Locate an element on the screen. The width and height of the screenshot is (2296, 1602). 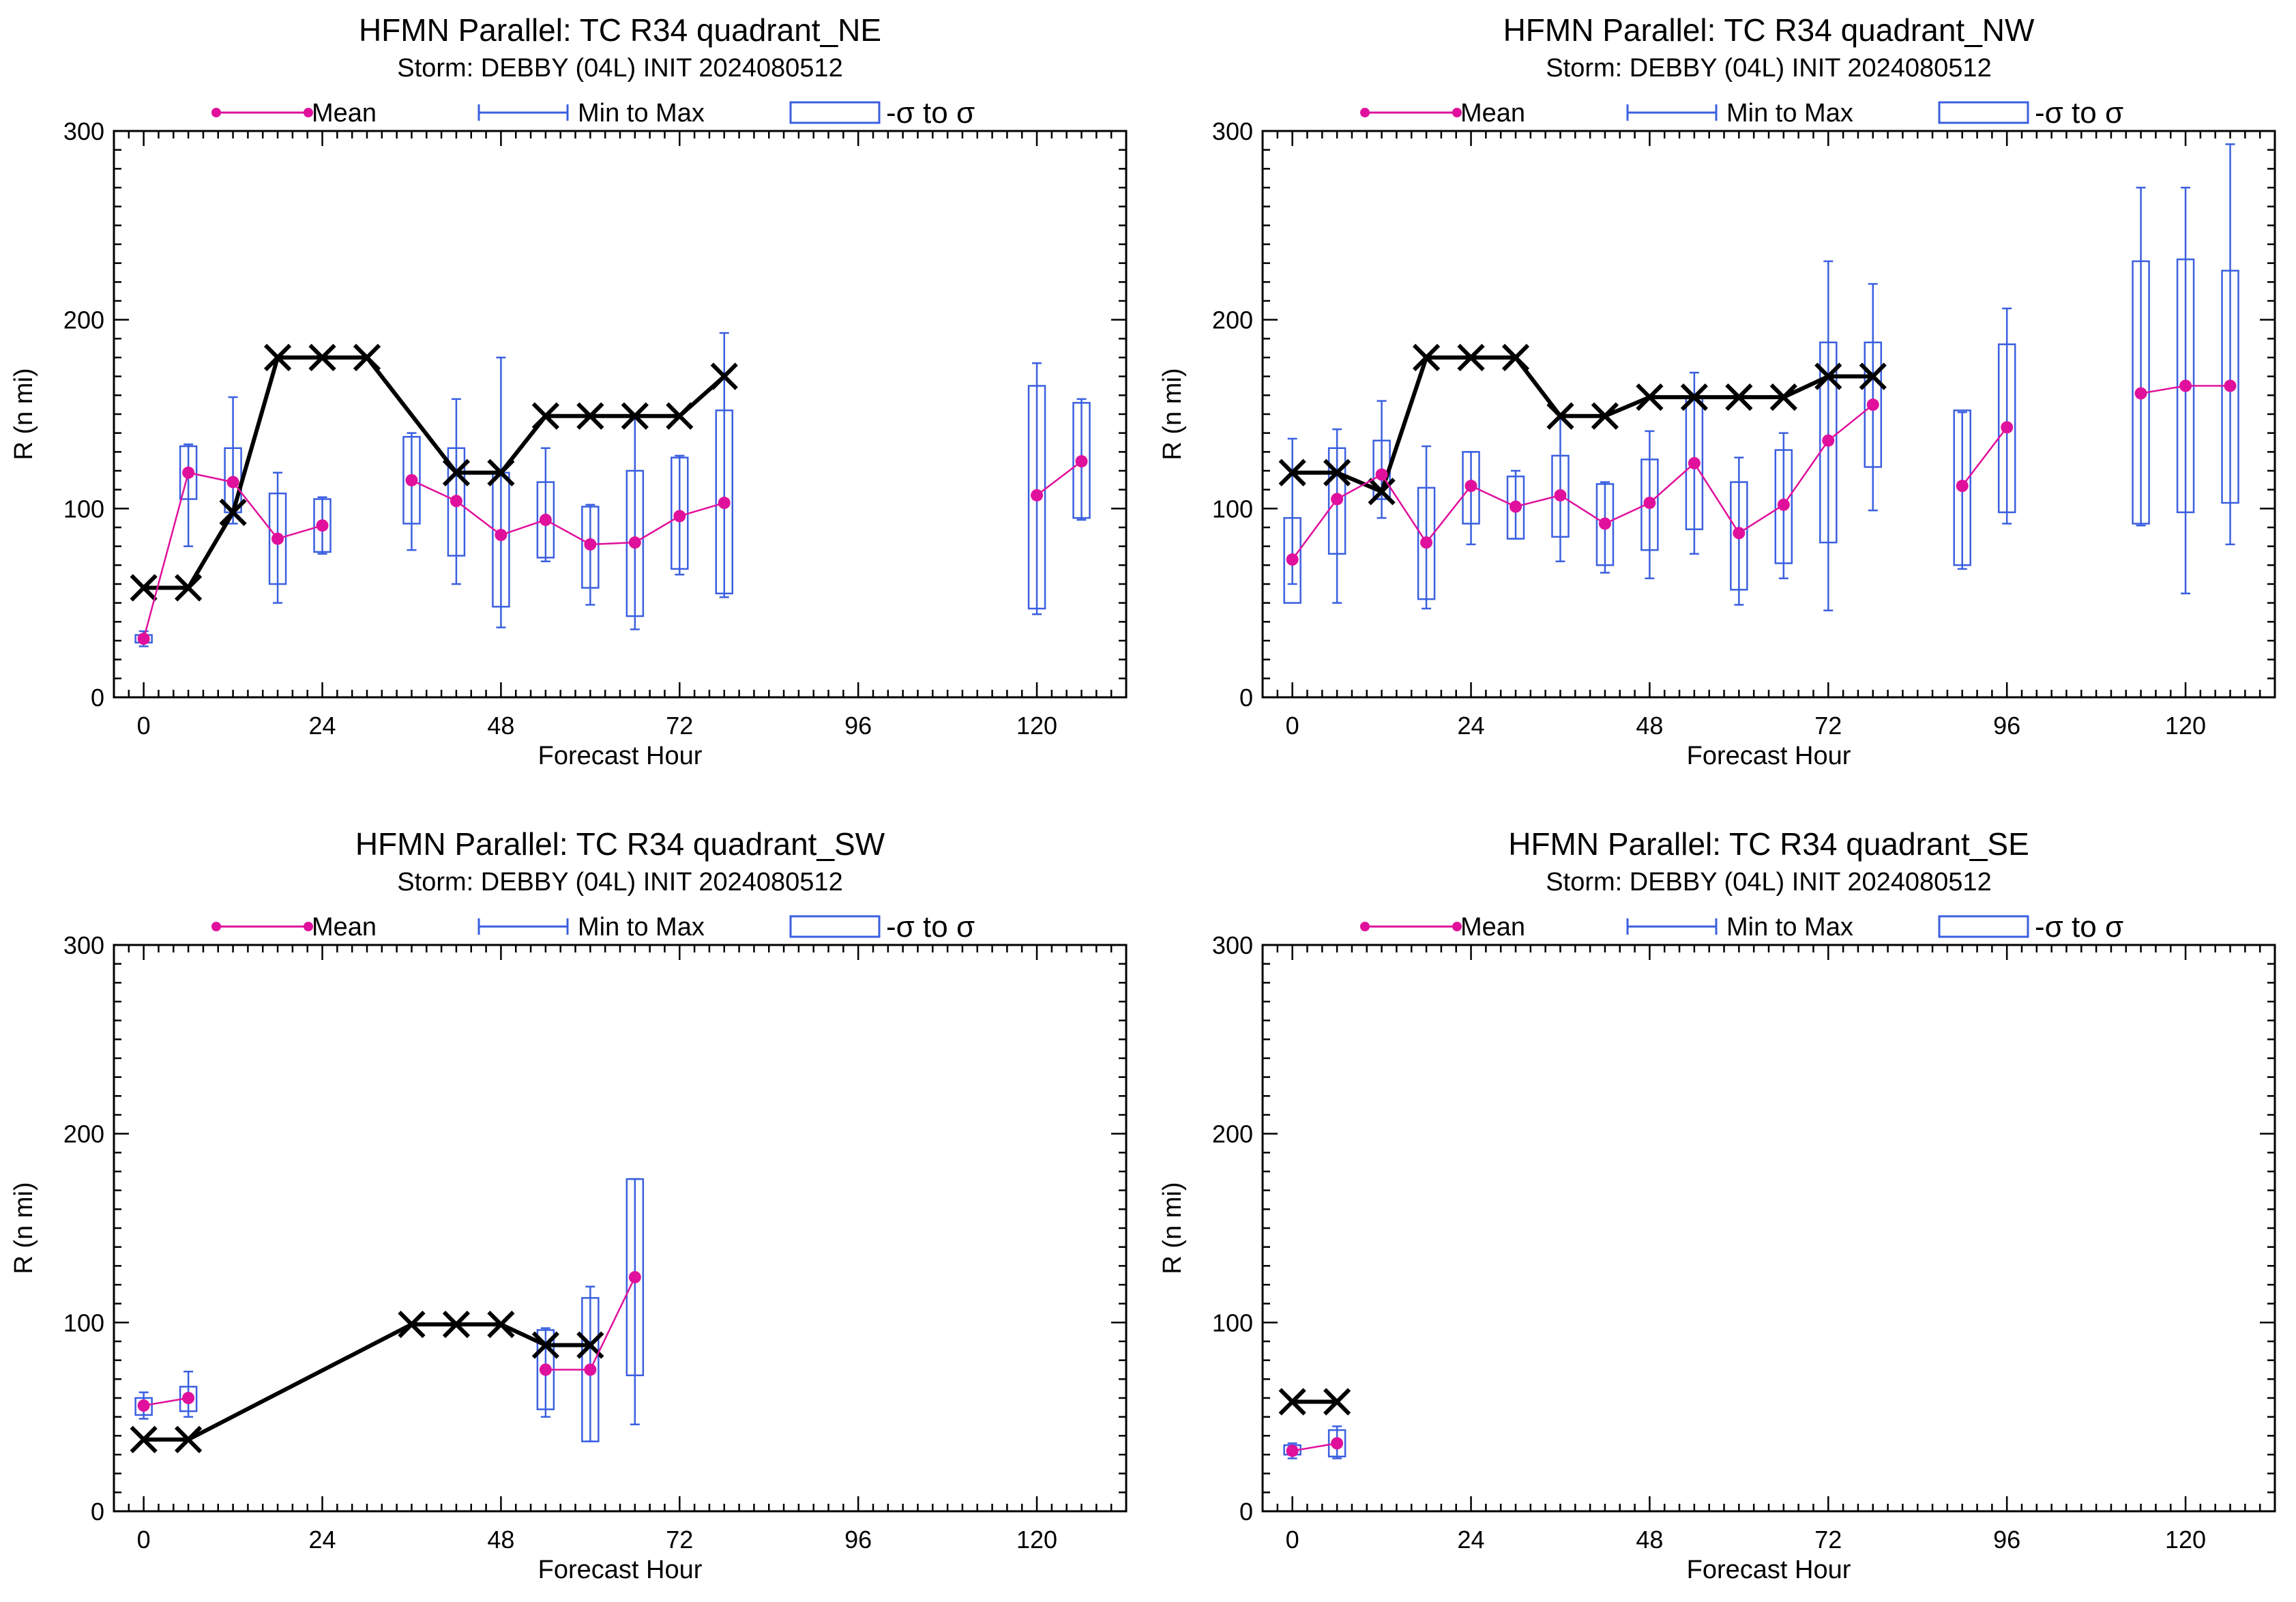
x-tick-label: 120 is located at coordinates (2186, 726).